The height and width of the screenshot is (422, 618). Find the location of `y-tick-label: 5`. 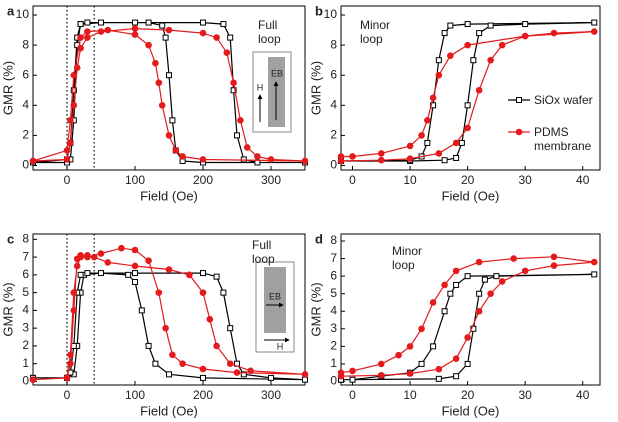

y-tick-label: 5 is located at coordinates (25, 292).